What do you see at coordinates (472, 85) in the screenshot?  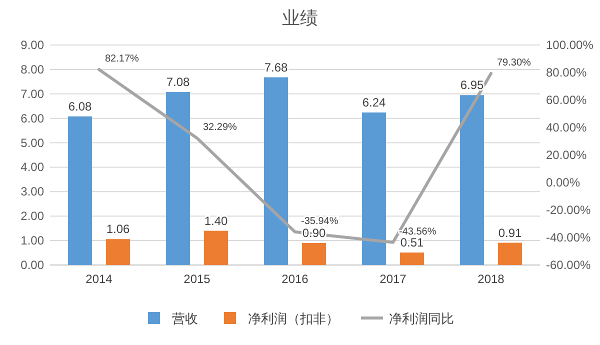 I see `data-label: 6.95` at bounding box center [472, 85].